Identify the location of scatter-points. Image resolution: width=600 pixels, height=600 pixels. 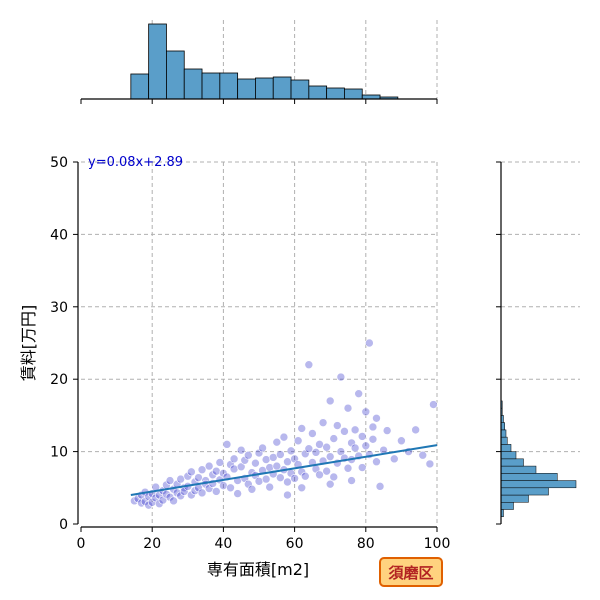
(284, 424).